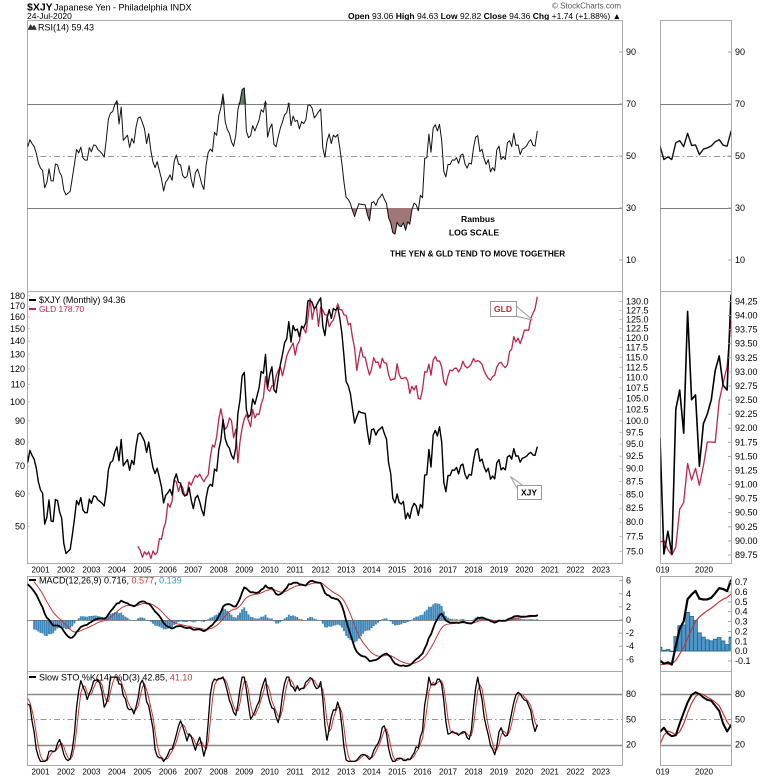 The height and width of the screenshot is (784, 765). I want to click on svg-text: 92.50, so click(746, 400).